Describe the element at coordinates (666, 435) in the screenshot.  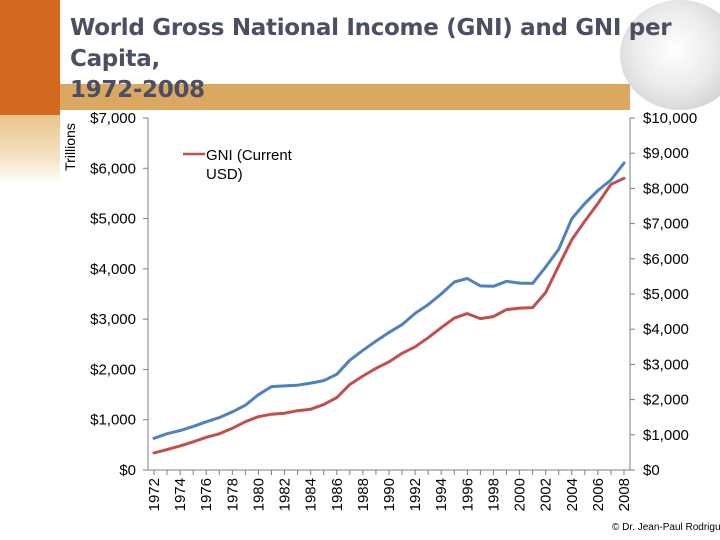
I see `right-tick-label: $1,000` at that location.